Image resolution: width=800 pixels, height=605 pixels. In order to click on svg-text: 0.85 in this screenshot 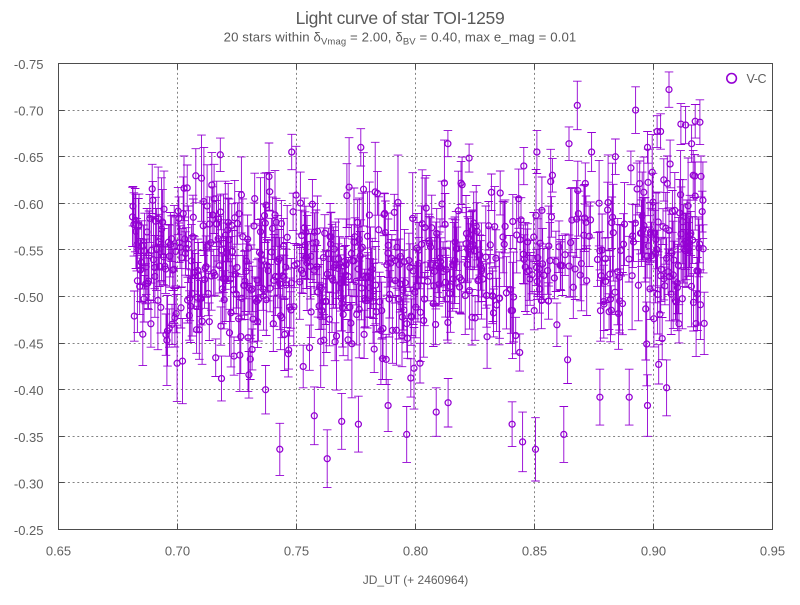, I will do `click(534, 551)`.